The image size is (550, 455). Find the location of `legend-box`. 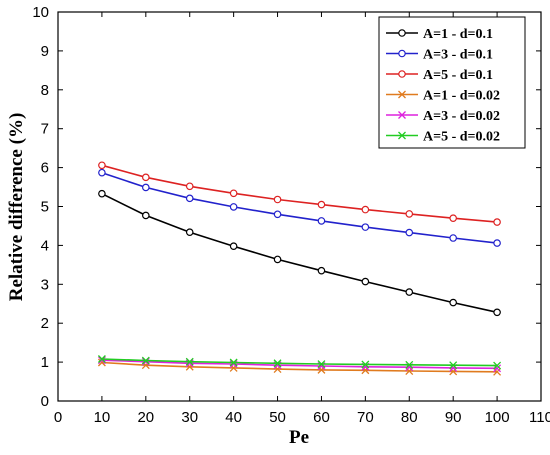

legend-box is located at coordinates (452, 82).